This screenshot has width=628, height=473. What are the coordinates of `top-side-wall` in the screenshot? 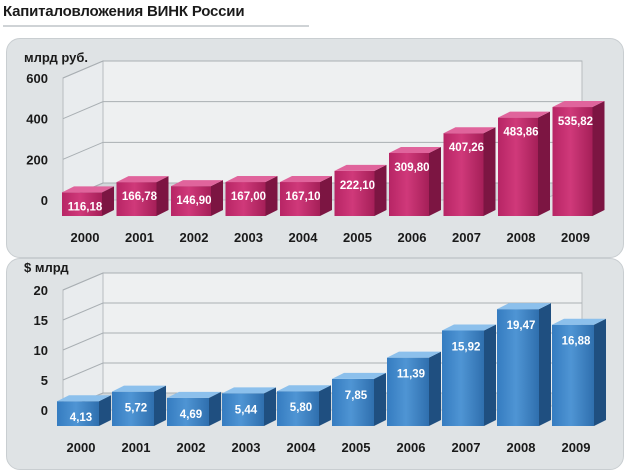 It's located at (83, 130).